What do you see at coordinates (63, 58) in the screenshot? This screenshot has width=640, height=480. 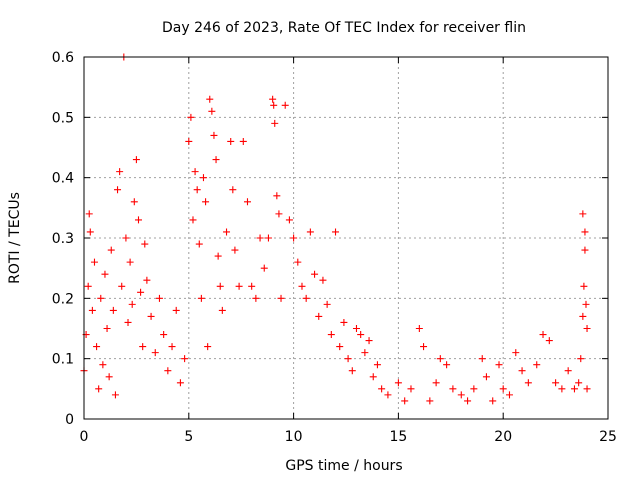 I see `y-tick-label: 0.6` at bounding box center [63, 58].